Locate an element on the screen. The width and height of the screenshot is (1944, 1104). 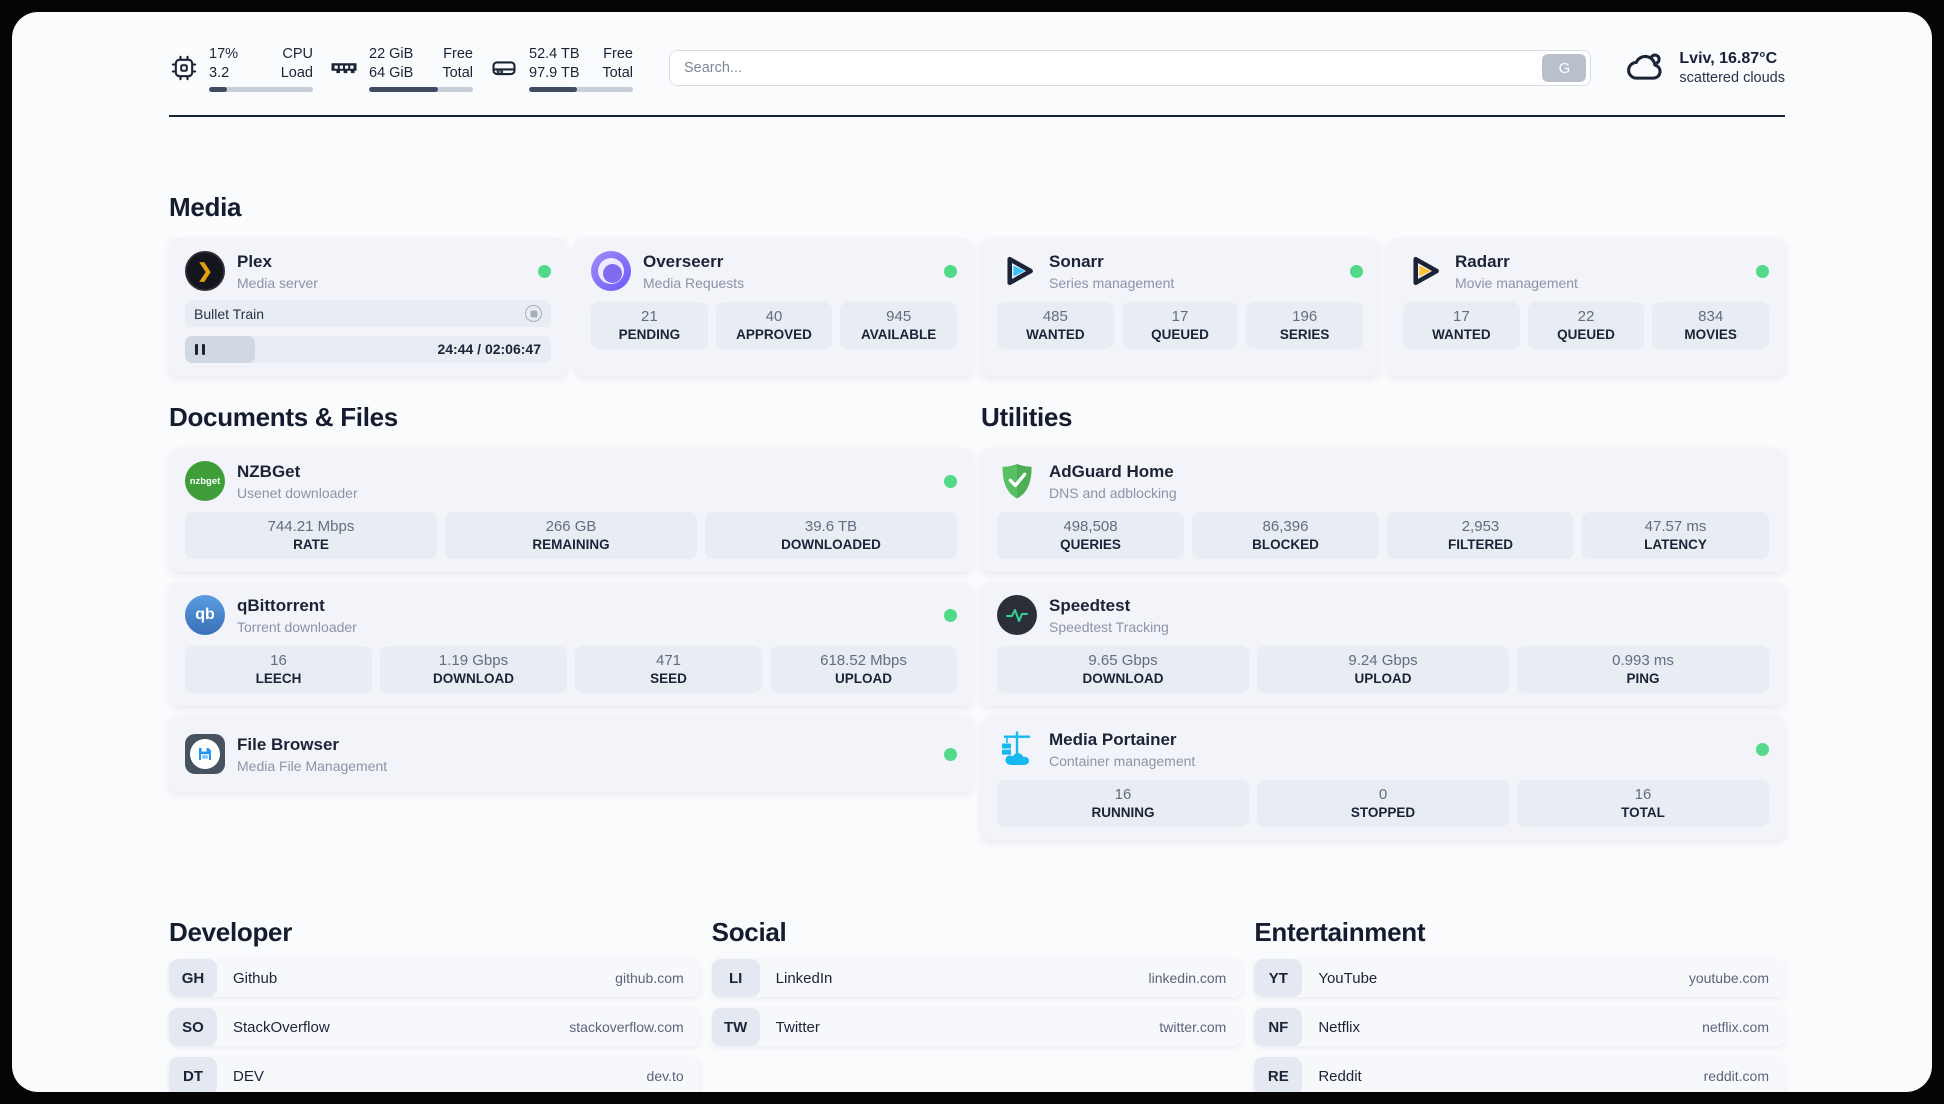
link-row-twitter: TW Twitter twitter.com is located at coordinates (977, 1027).